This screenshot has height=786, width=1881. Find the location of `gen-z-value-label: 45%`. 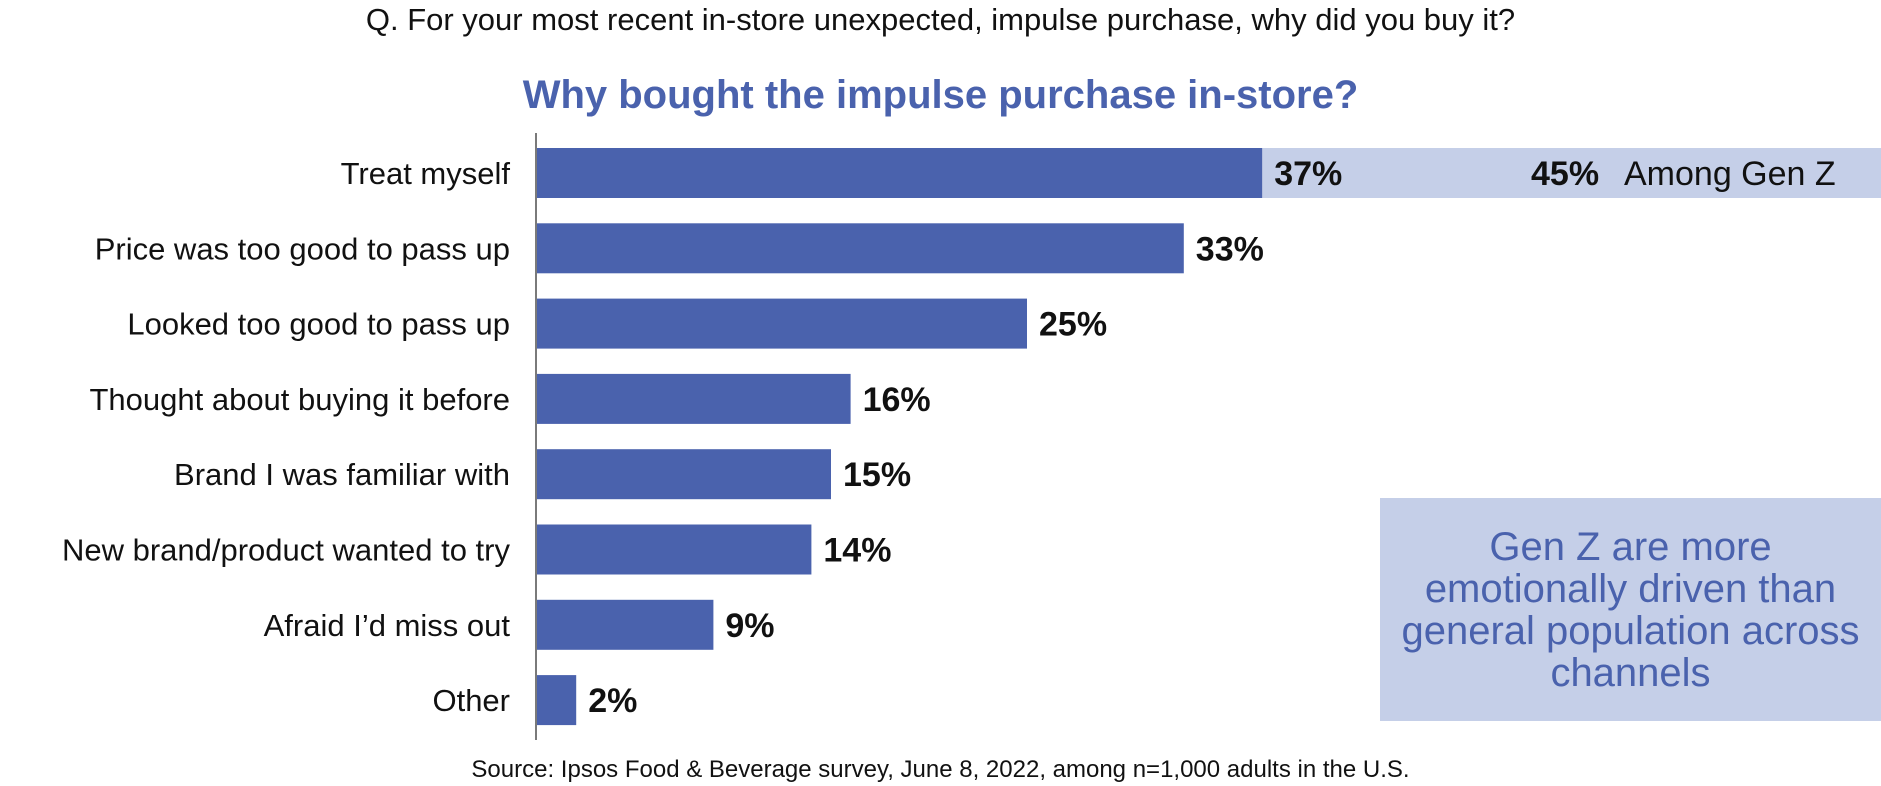

gen-z-value-label: 45% is located at coordinates (1565, 174).